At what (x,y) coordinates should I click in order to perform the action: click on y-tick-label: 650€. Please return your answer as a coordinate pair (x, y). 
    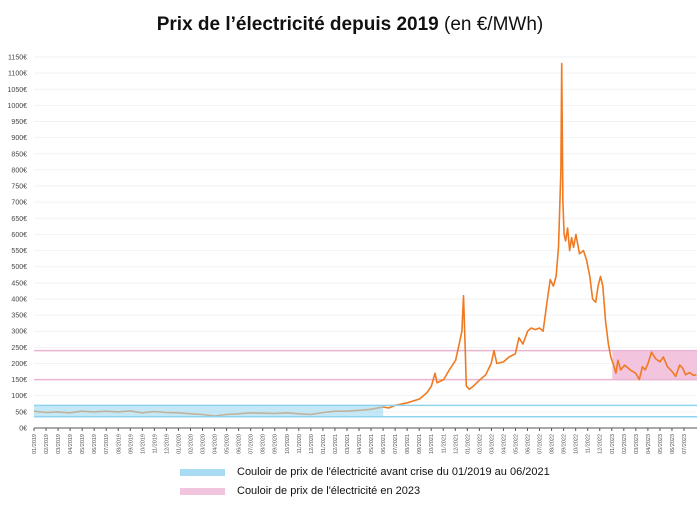
    Looking at the image, I should click on (19, 219).